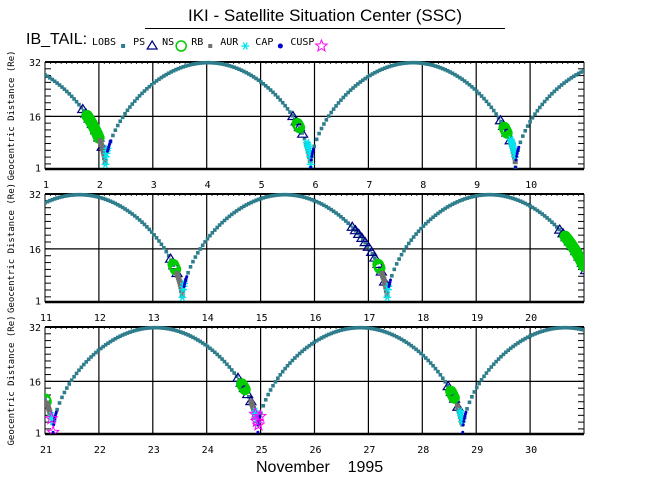  What do you see at coordinates (477, 318) in the screenshot?
I see `x-tick-label: 19` at bounding box center [477, 318].